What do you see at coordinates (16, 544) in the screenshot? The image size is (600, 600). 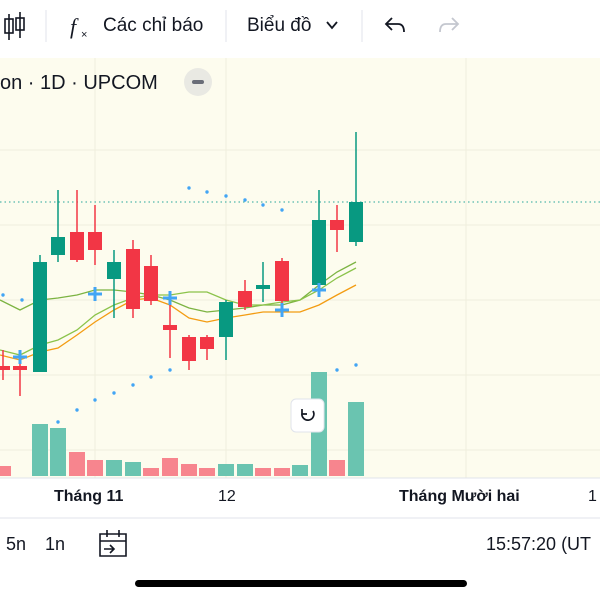 I see `range-button: 5n` at bounding box center [16, 544].